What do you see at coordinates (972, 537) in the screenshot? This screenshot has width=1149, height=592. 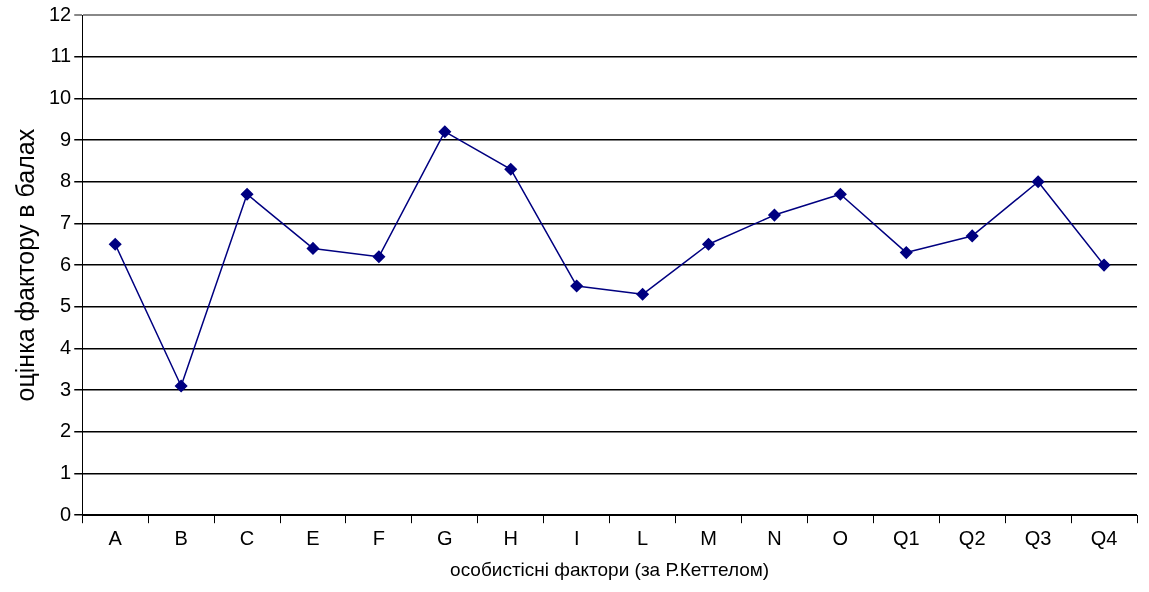 I see `x-tick-label: Q2` at bounding box center [972, 537].